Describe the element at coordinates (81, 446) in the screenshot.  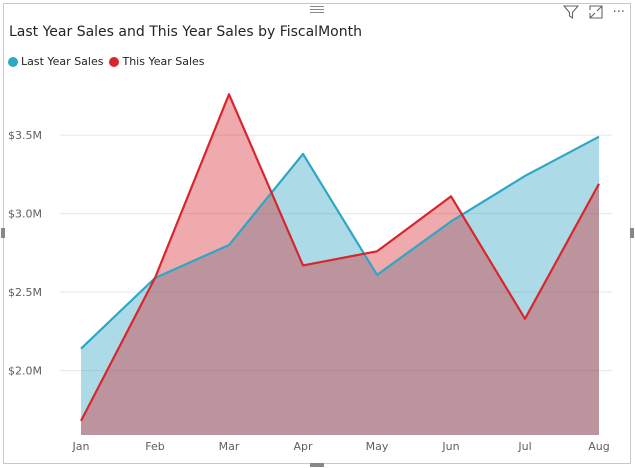
I see `x-tick-label: Jan` at that location.